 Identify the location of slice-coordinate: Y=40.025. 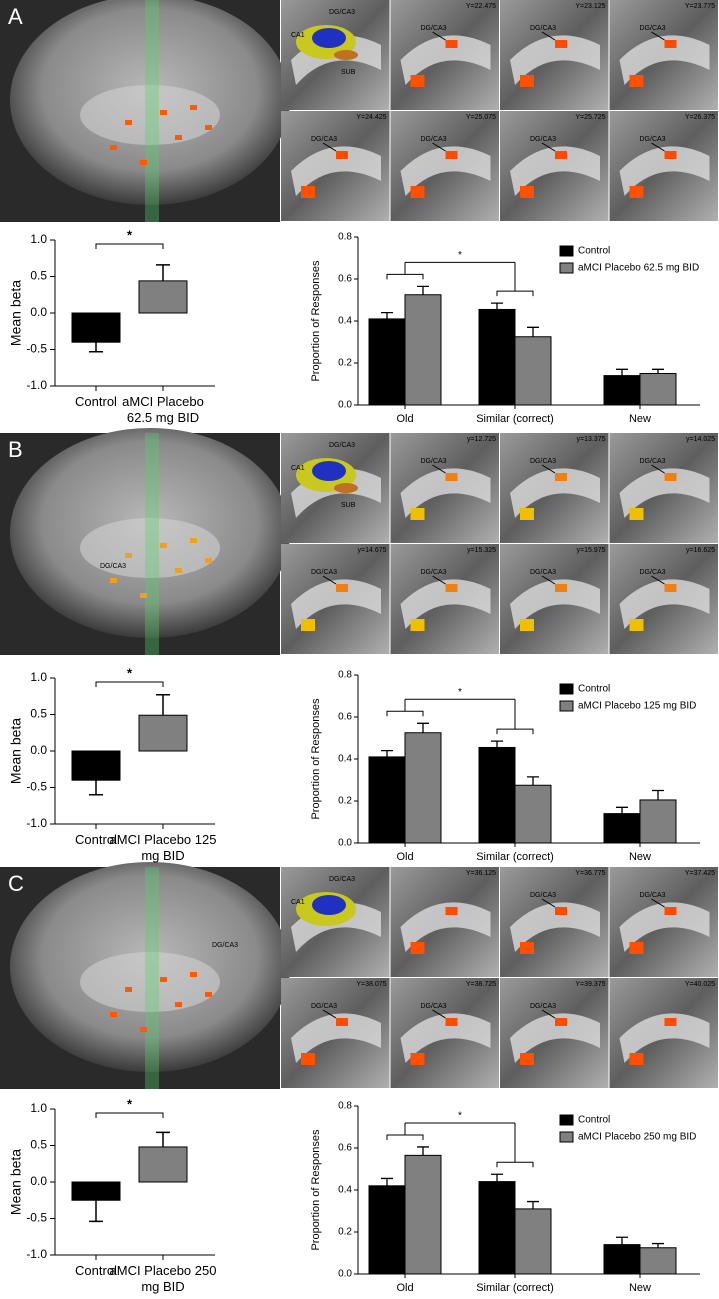
(700, 984).